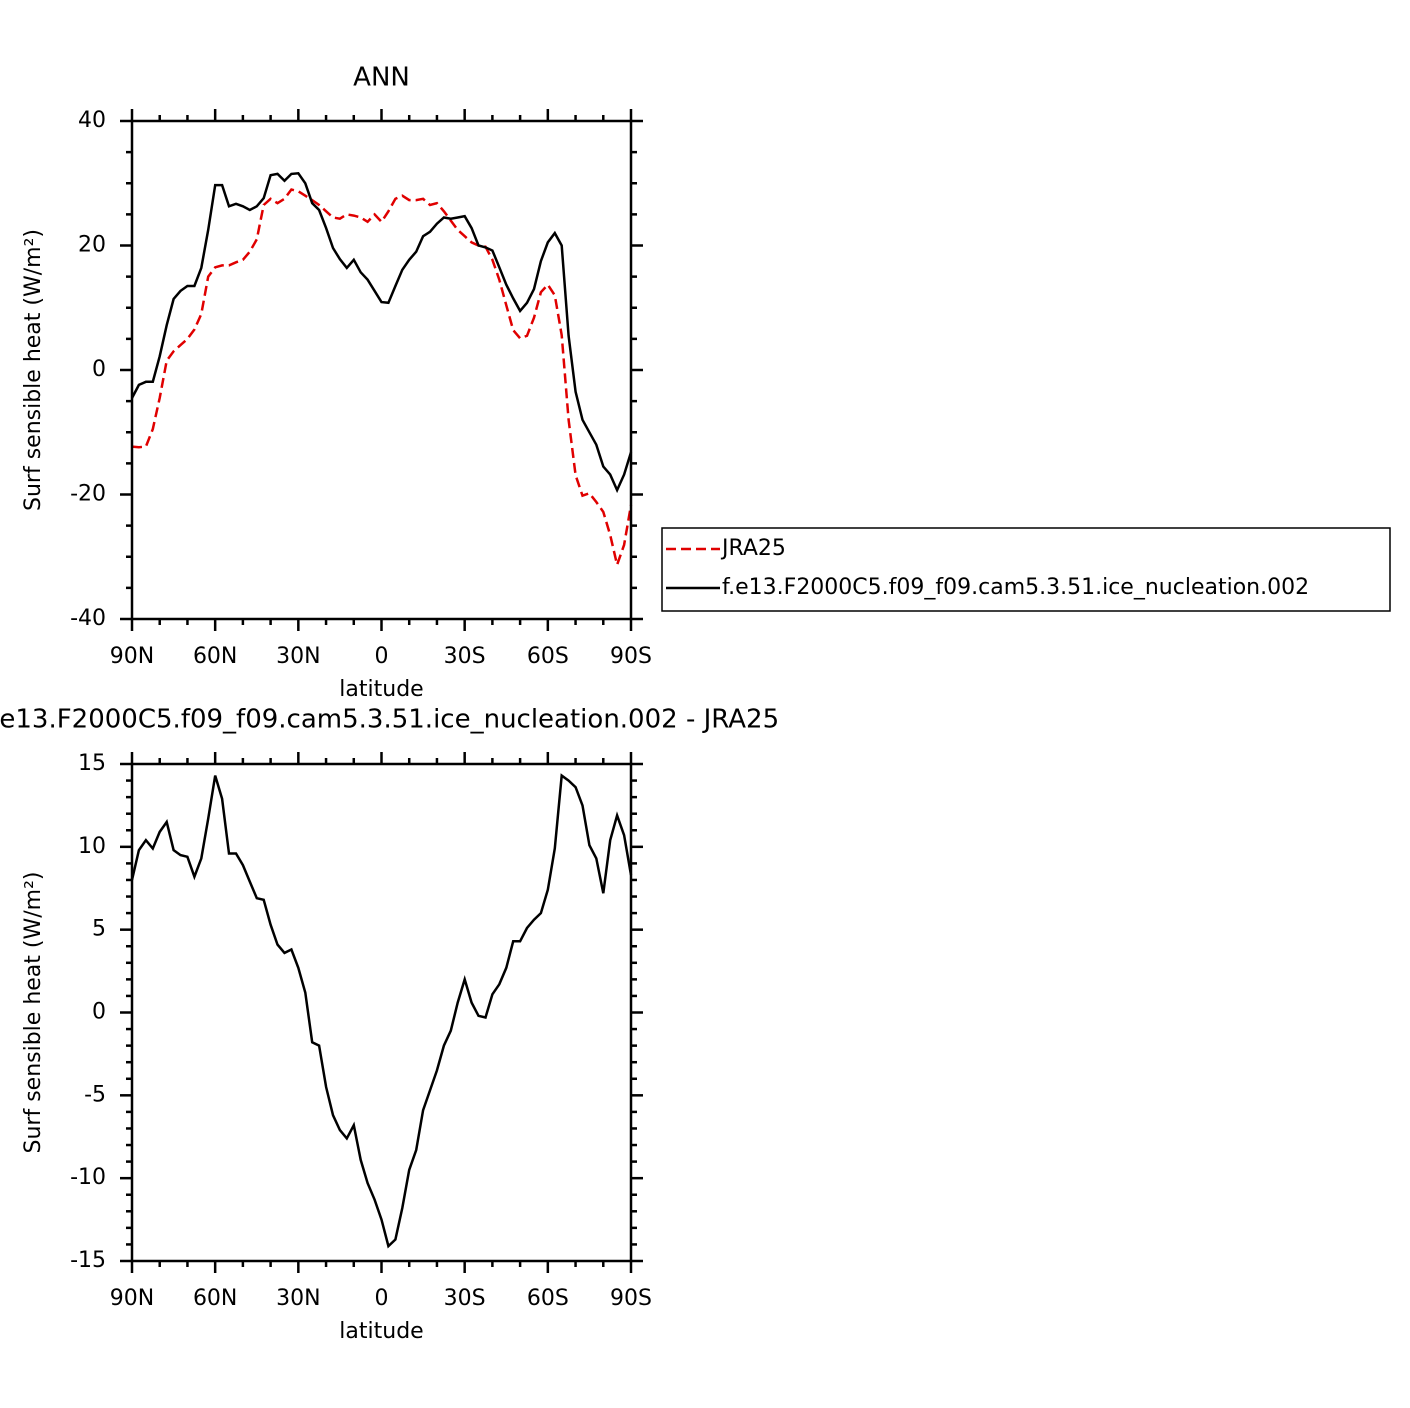 Image resolution: width=1410 pixels, height=1408 pixels. Describe the element at coordinates (92, 245) in the screenshot. I see `y-tick-label: 20` at that location.